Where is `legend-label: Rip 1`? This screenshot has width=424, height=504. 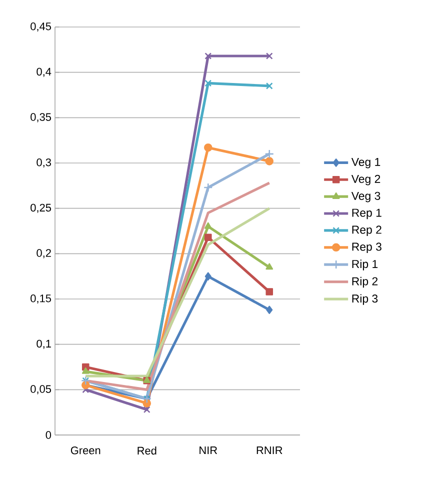 legend-label: Rip 1 is located at coordinates (365, 265).